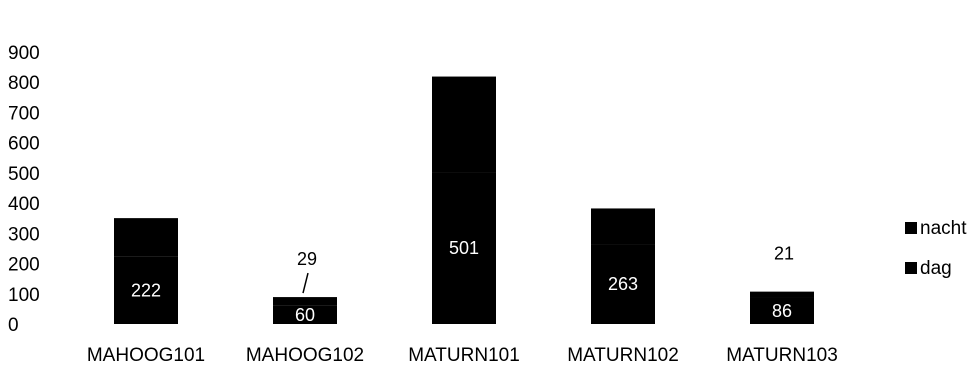 The height and width of the screenshot is (369, 979). What do you see at coordinates (943, 228) in the screenshot?
I see `legend-label-nacht: nacht` at bounding box center [943, 228].